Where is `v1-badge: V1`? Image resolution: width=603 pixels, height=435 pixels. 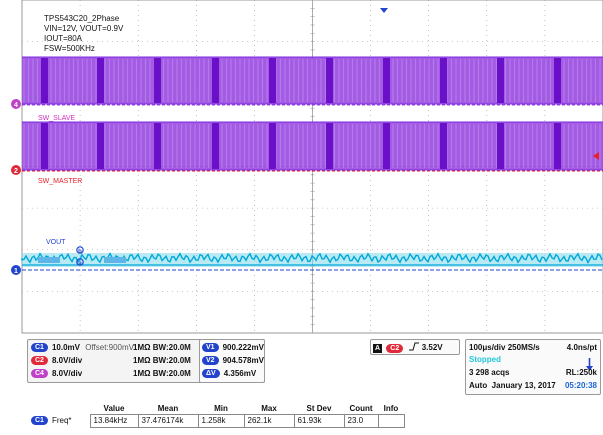 v1-badge: V1 is located at coordinates (210, 348).